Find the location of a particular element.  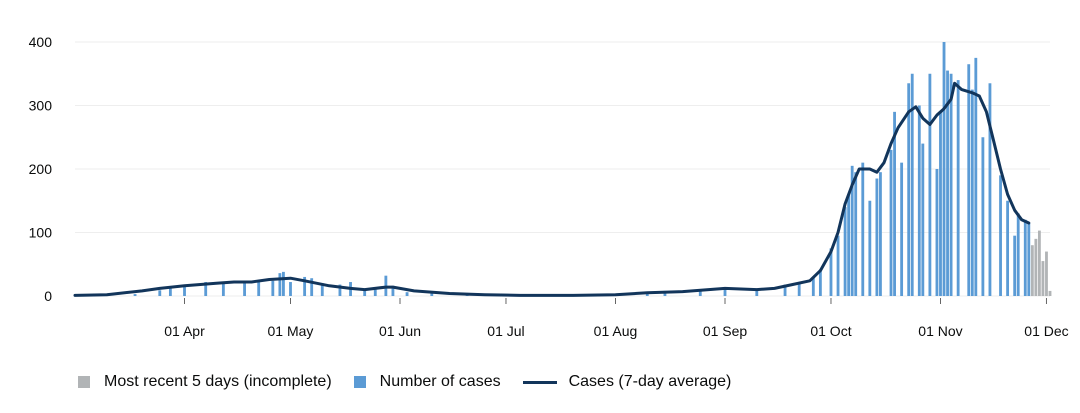

legend-label-incomplete: Most recent 5 days (incomplete) is located at coordinates (218, 381).